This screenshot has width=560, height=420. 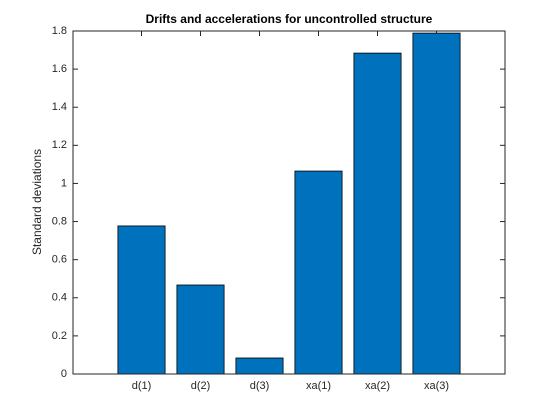 I want to click on y-tick-label: 1.2, so click(x=59, y=145).